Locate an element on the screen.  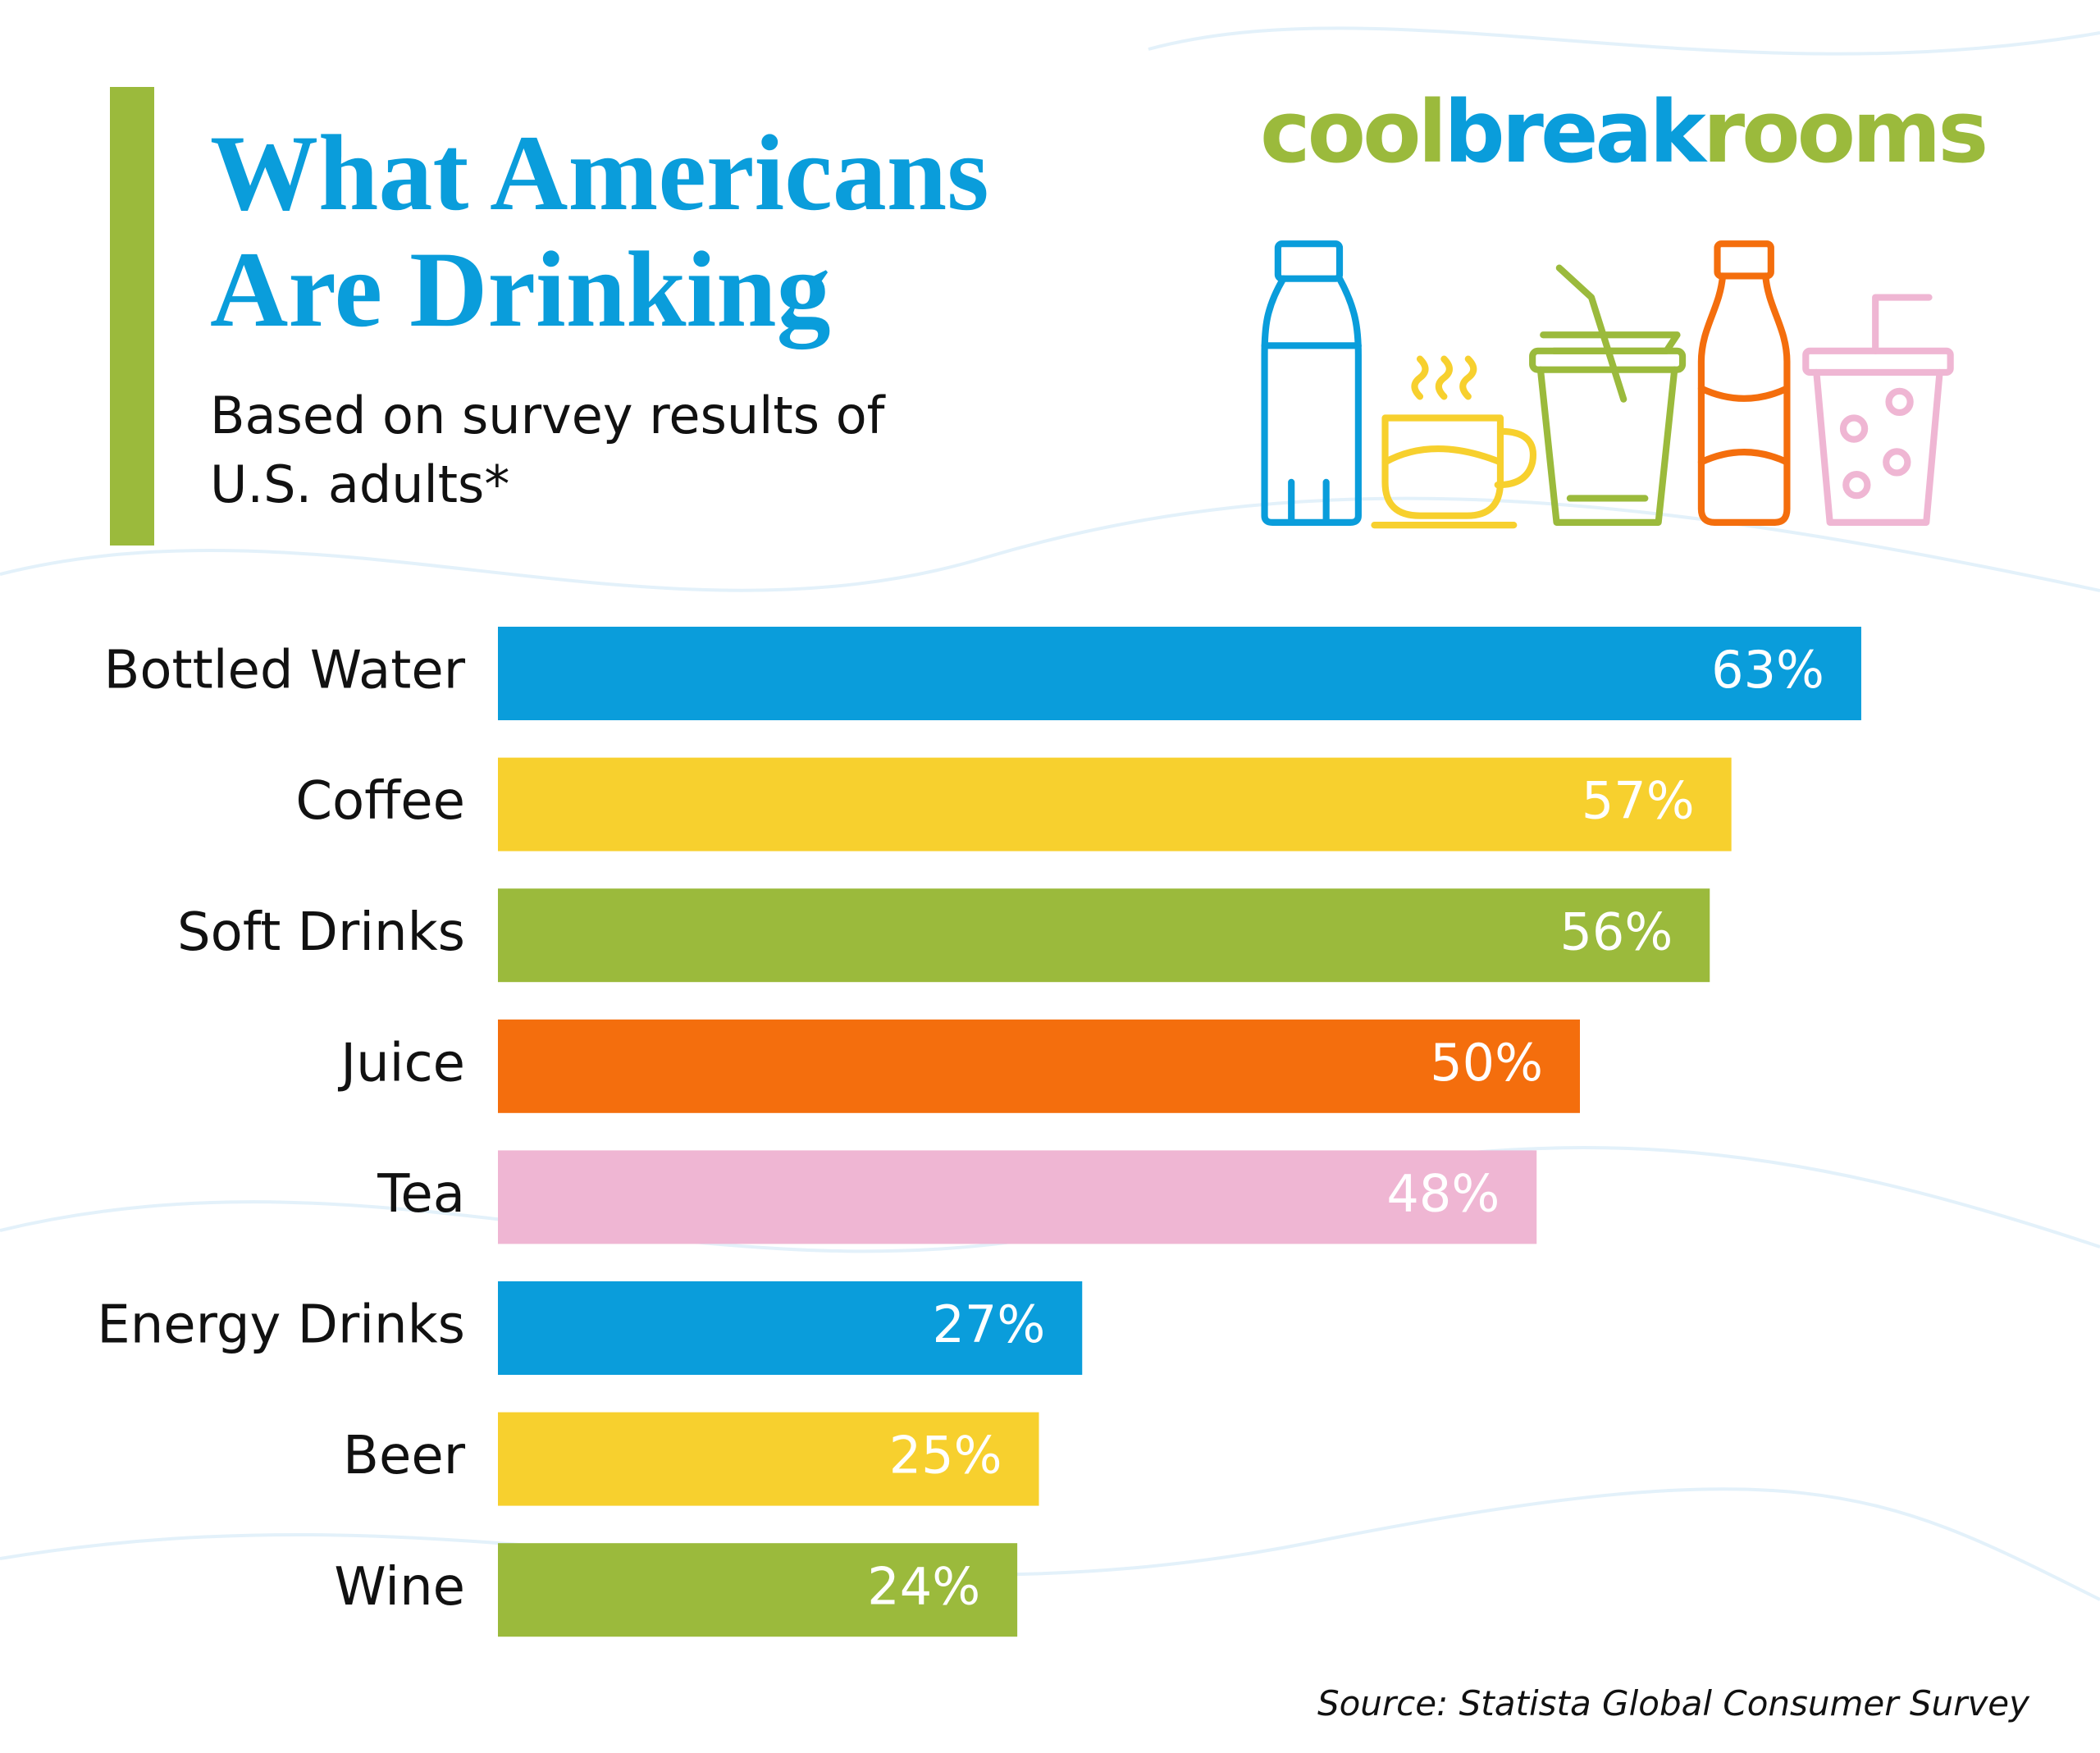
logo-part: cool is located at coordinates (1353, 132).